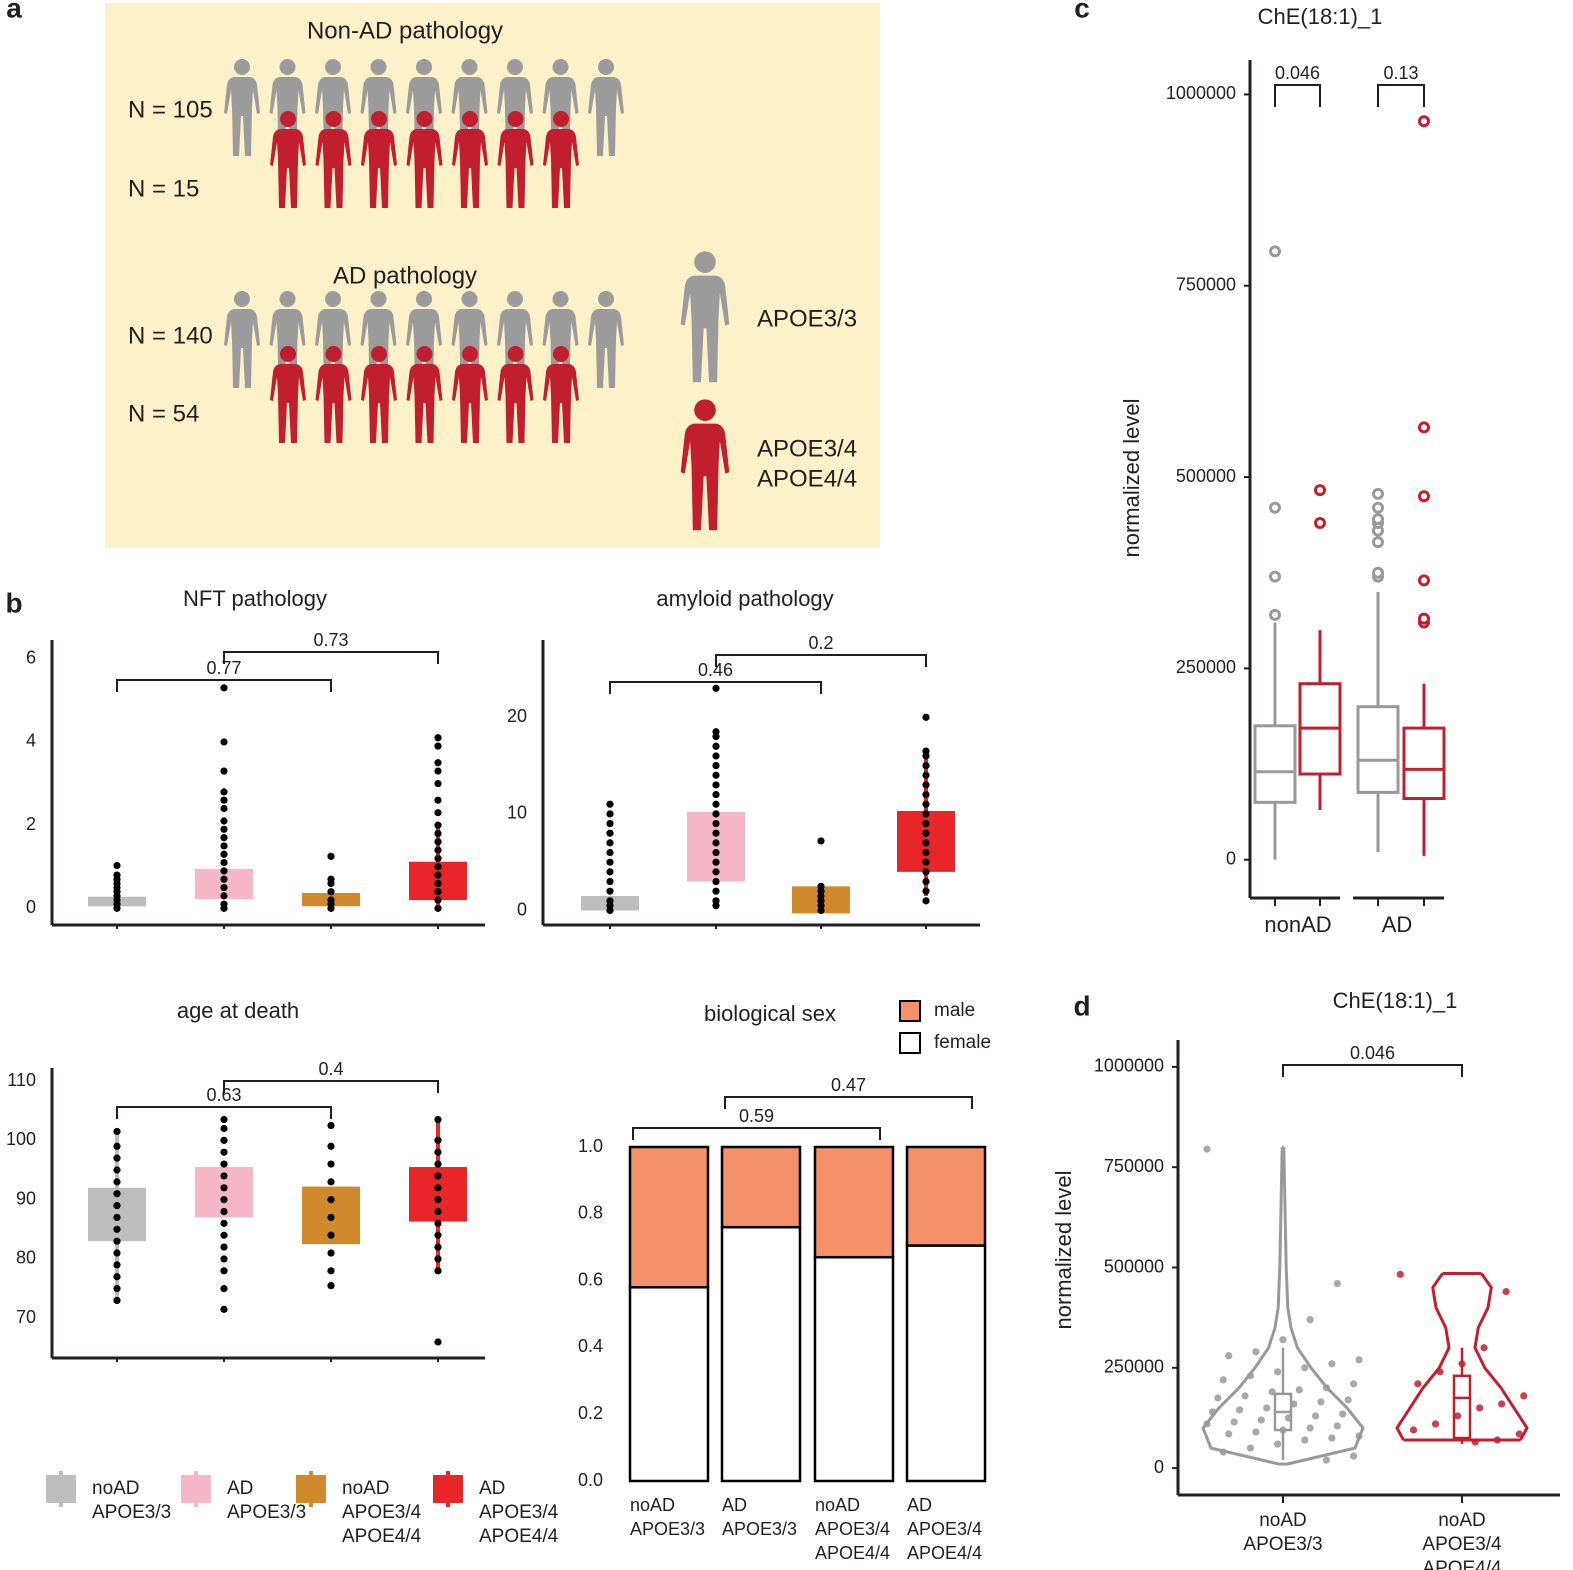 The height and width of the screenshot is (1570, 1573). What do you see at coordinates (163, 188) in the screenshot?
I see `group-count: N = 15` at bounding box center [163, 188].